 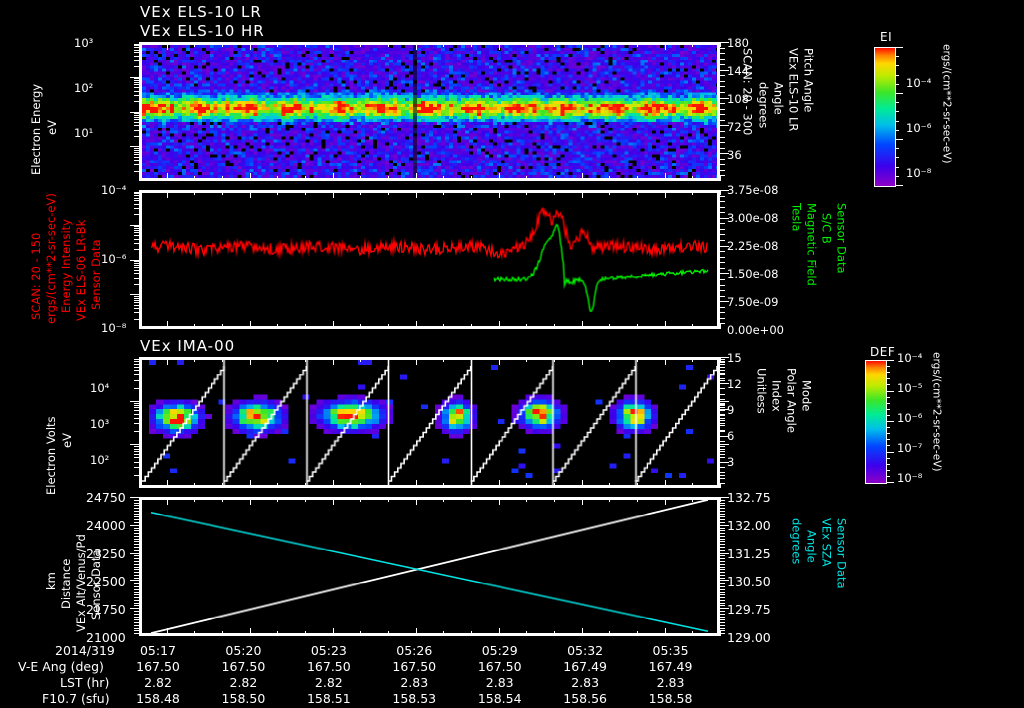 What do you see at coordinates (430, 566) in the screenshot?
I see `panel4-axis-ticks` at bounding box center [430, 566].